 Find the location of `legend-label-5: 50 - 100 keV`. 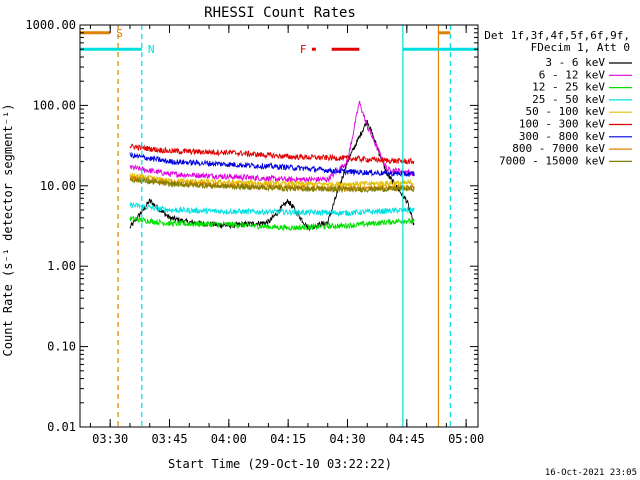

legend-label-5: 50 - 100 keV is located at coordinates (566, 111).